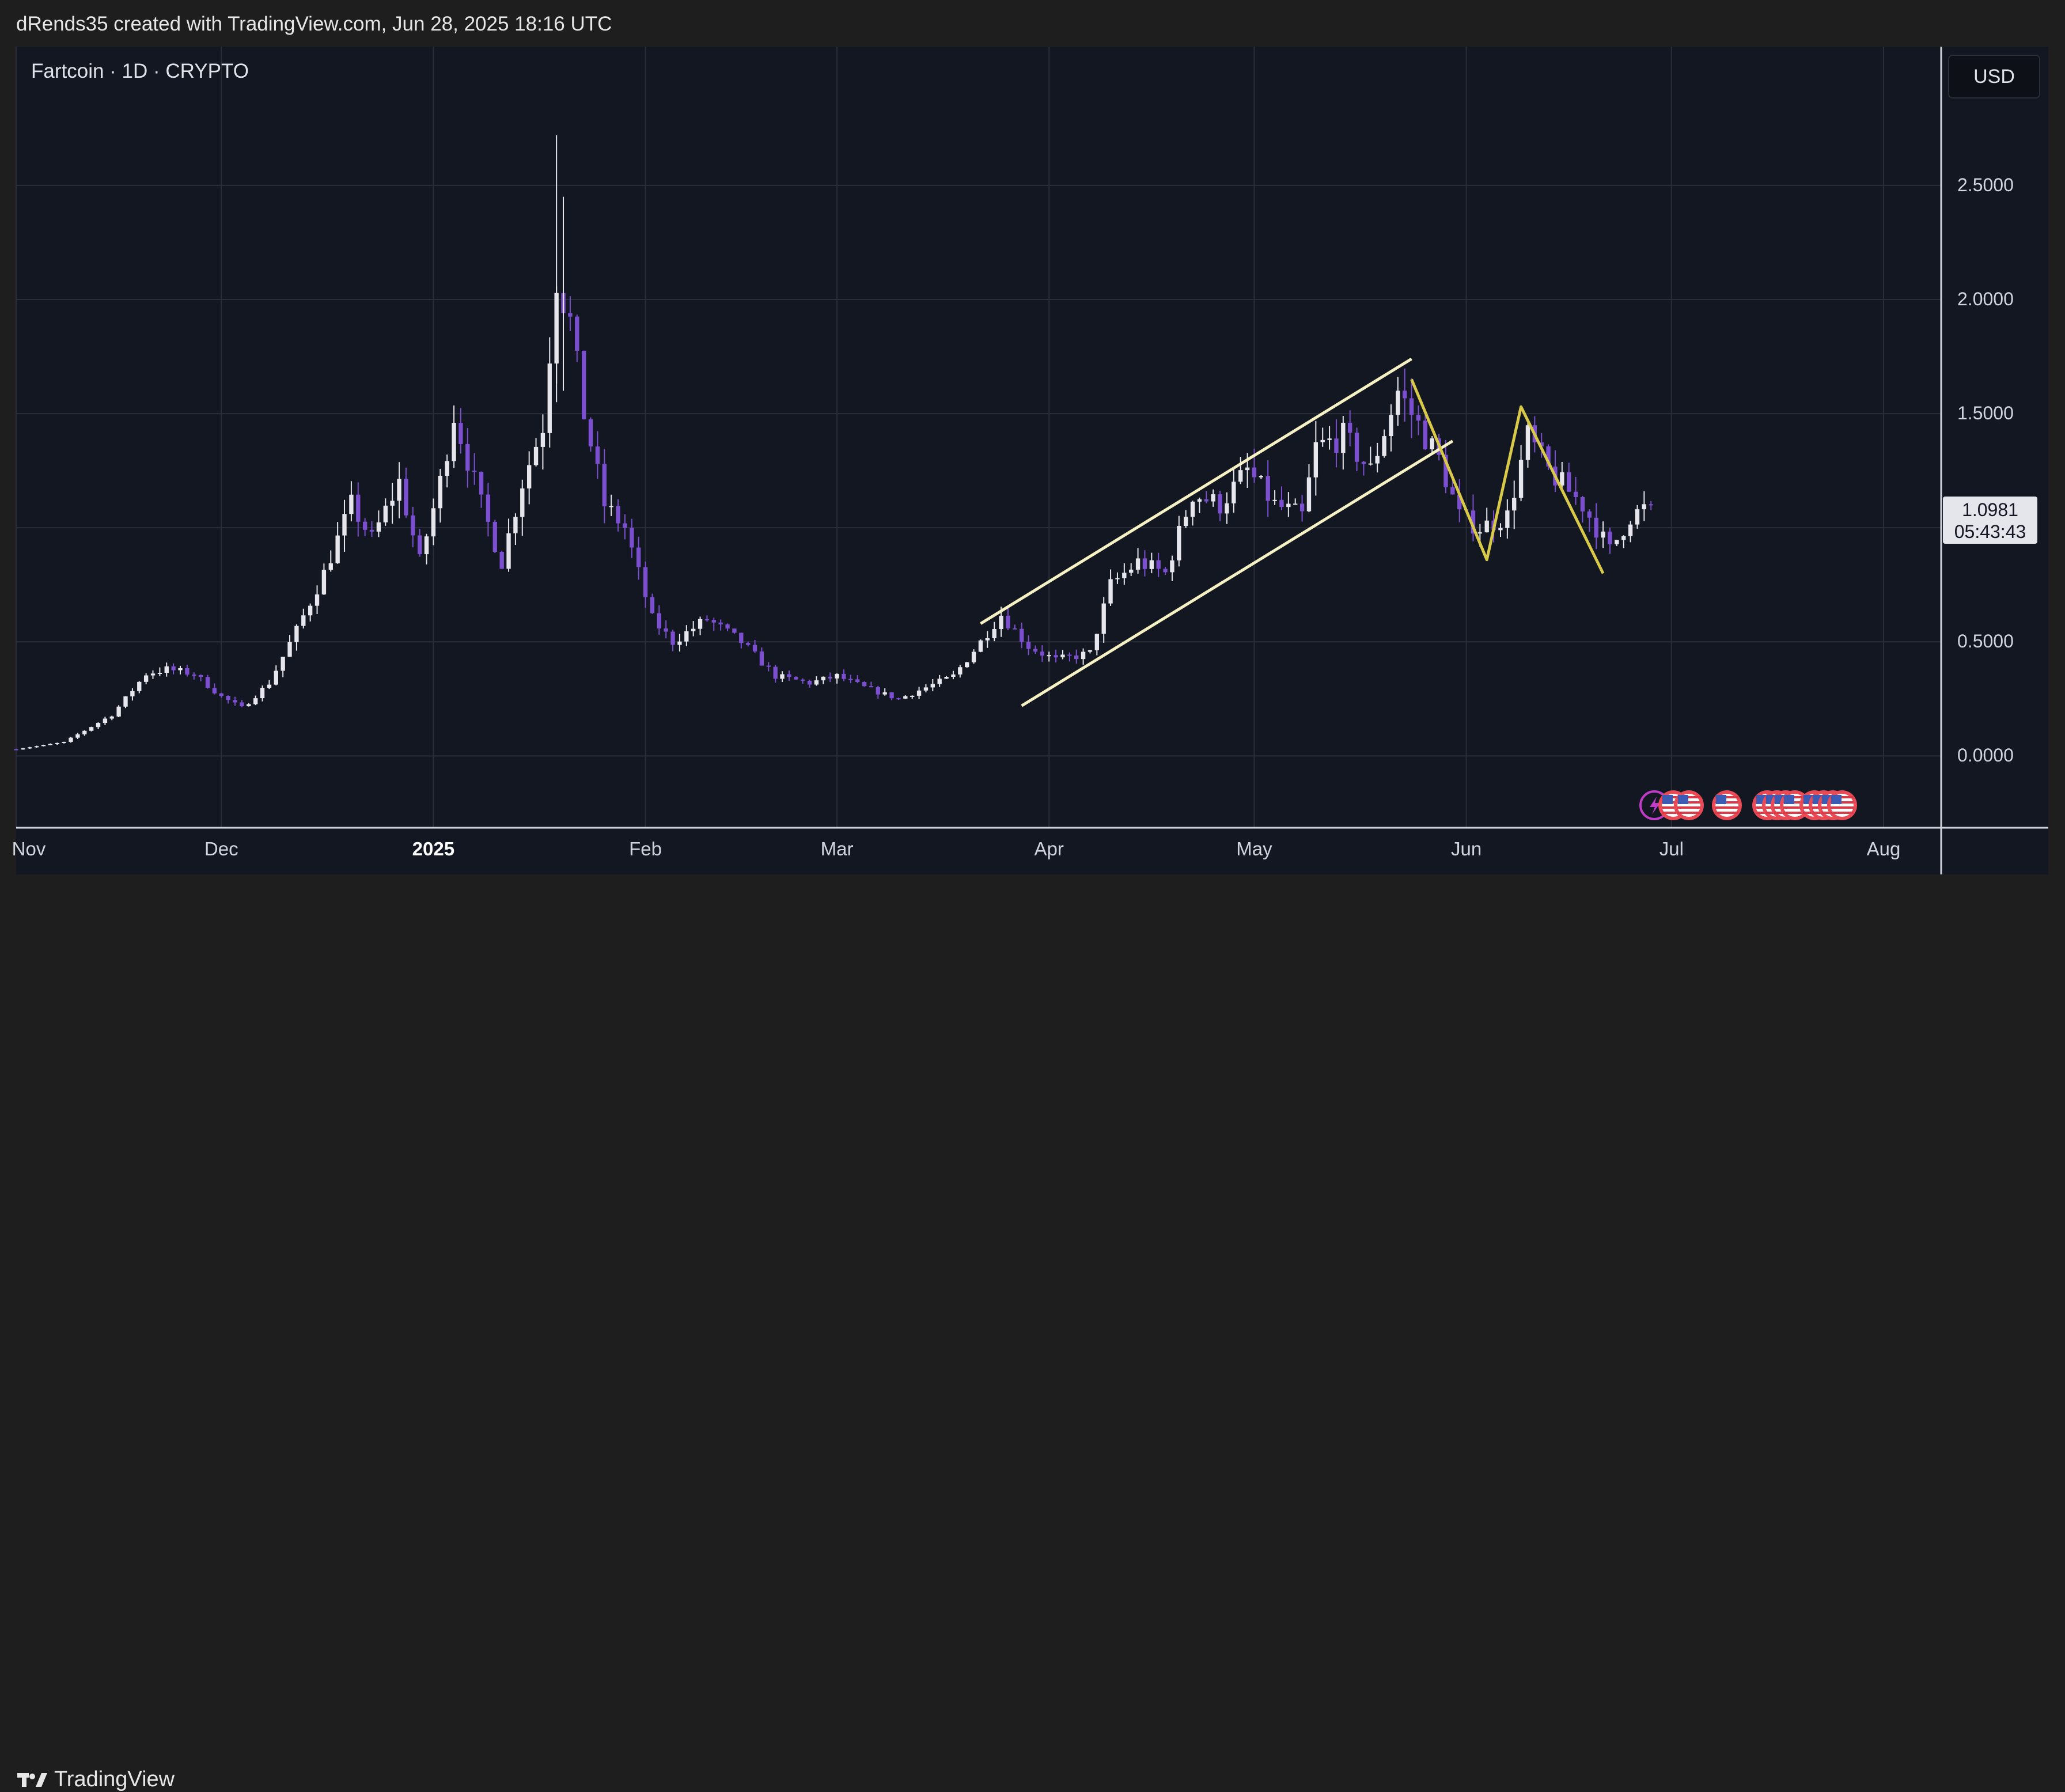 The height and width of the screenshot is (1792, 2065). I want to click on last-price-value: 1.0981, so click(1990, 509).